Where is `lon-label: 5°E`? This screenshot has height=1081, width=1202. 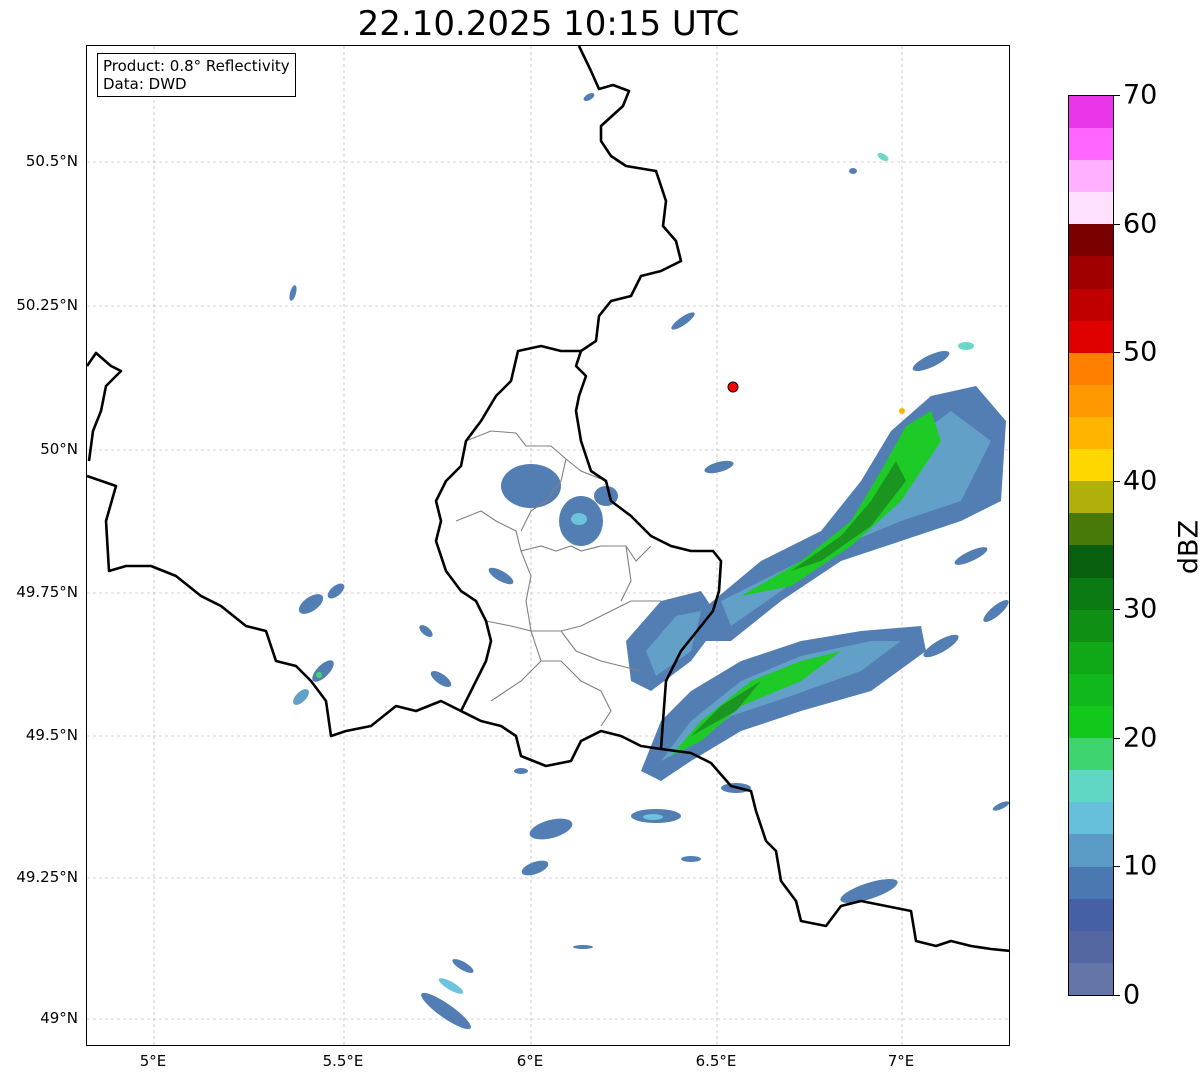 lon-label: 5°E is located at coordinates (153, 1061).